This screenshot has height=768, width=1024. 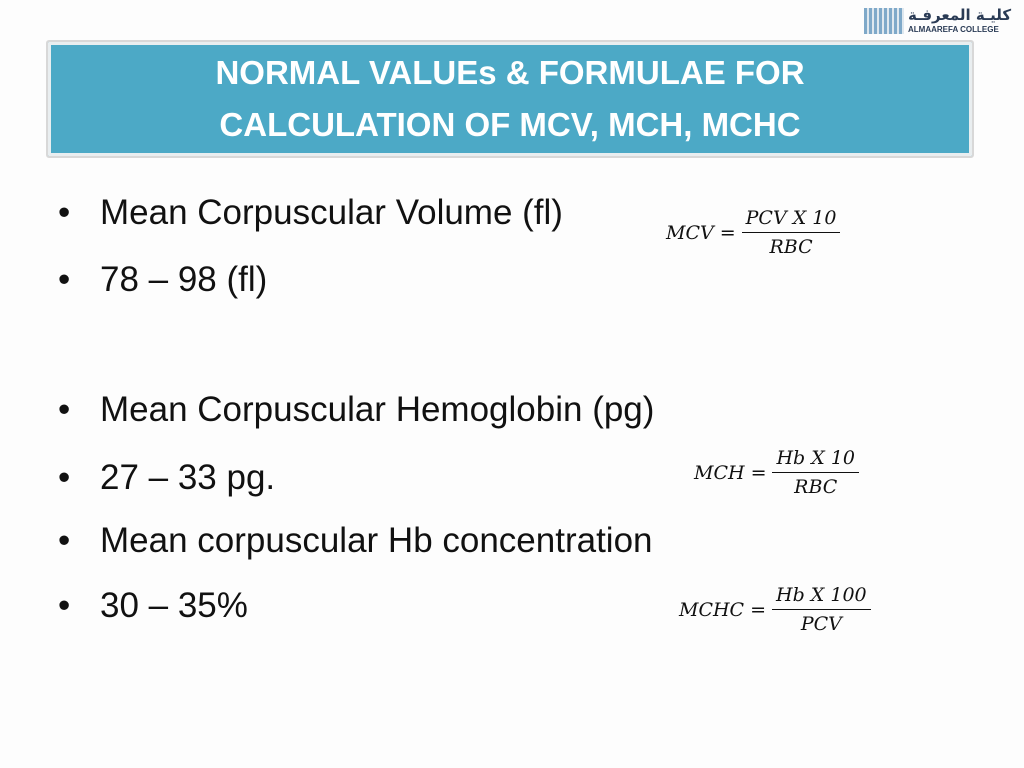 I want to click on title-line: CALCULATION OF MCV, MCH, MCHC, so click(x=510, y=124).